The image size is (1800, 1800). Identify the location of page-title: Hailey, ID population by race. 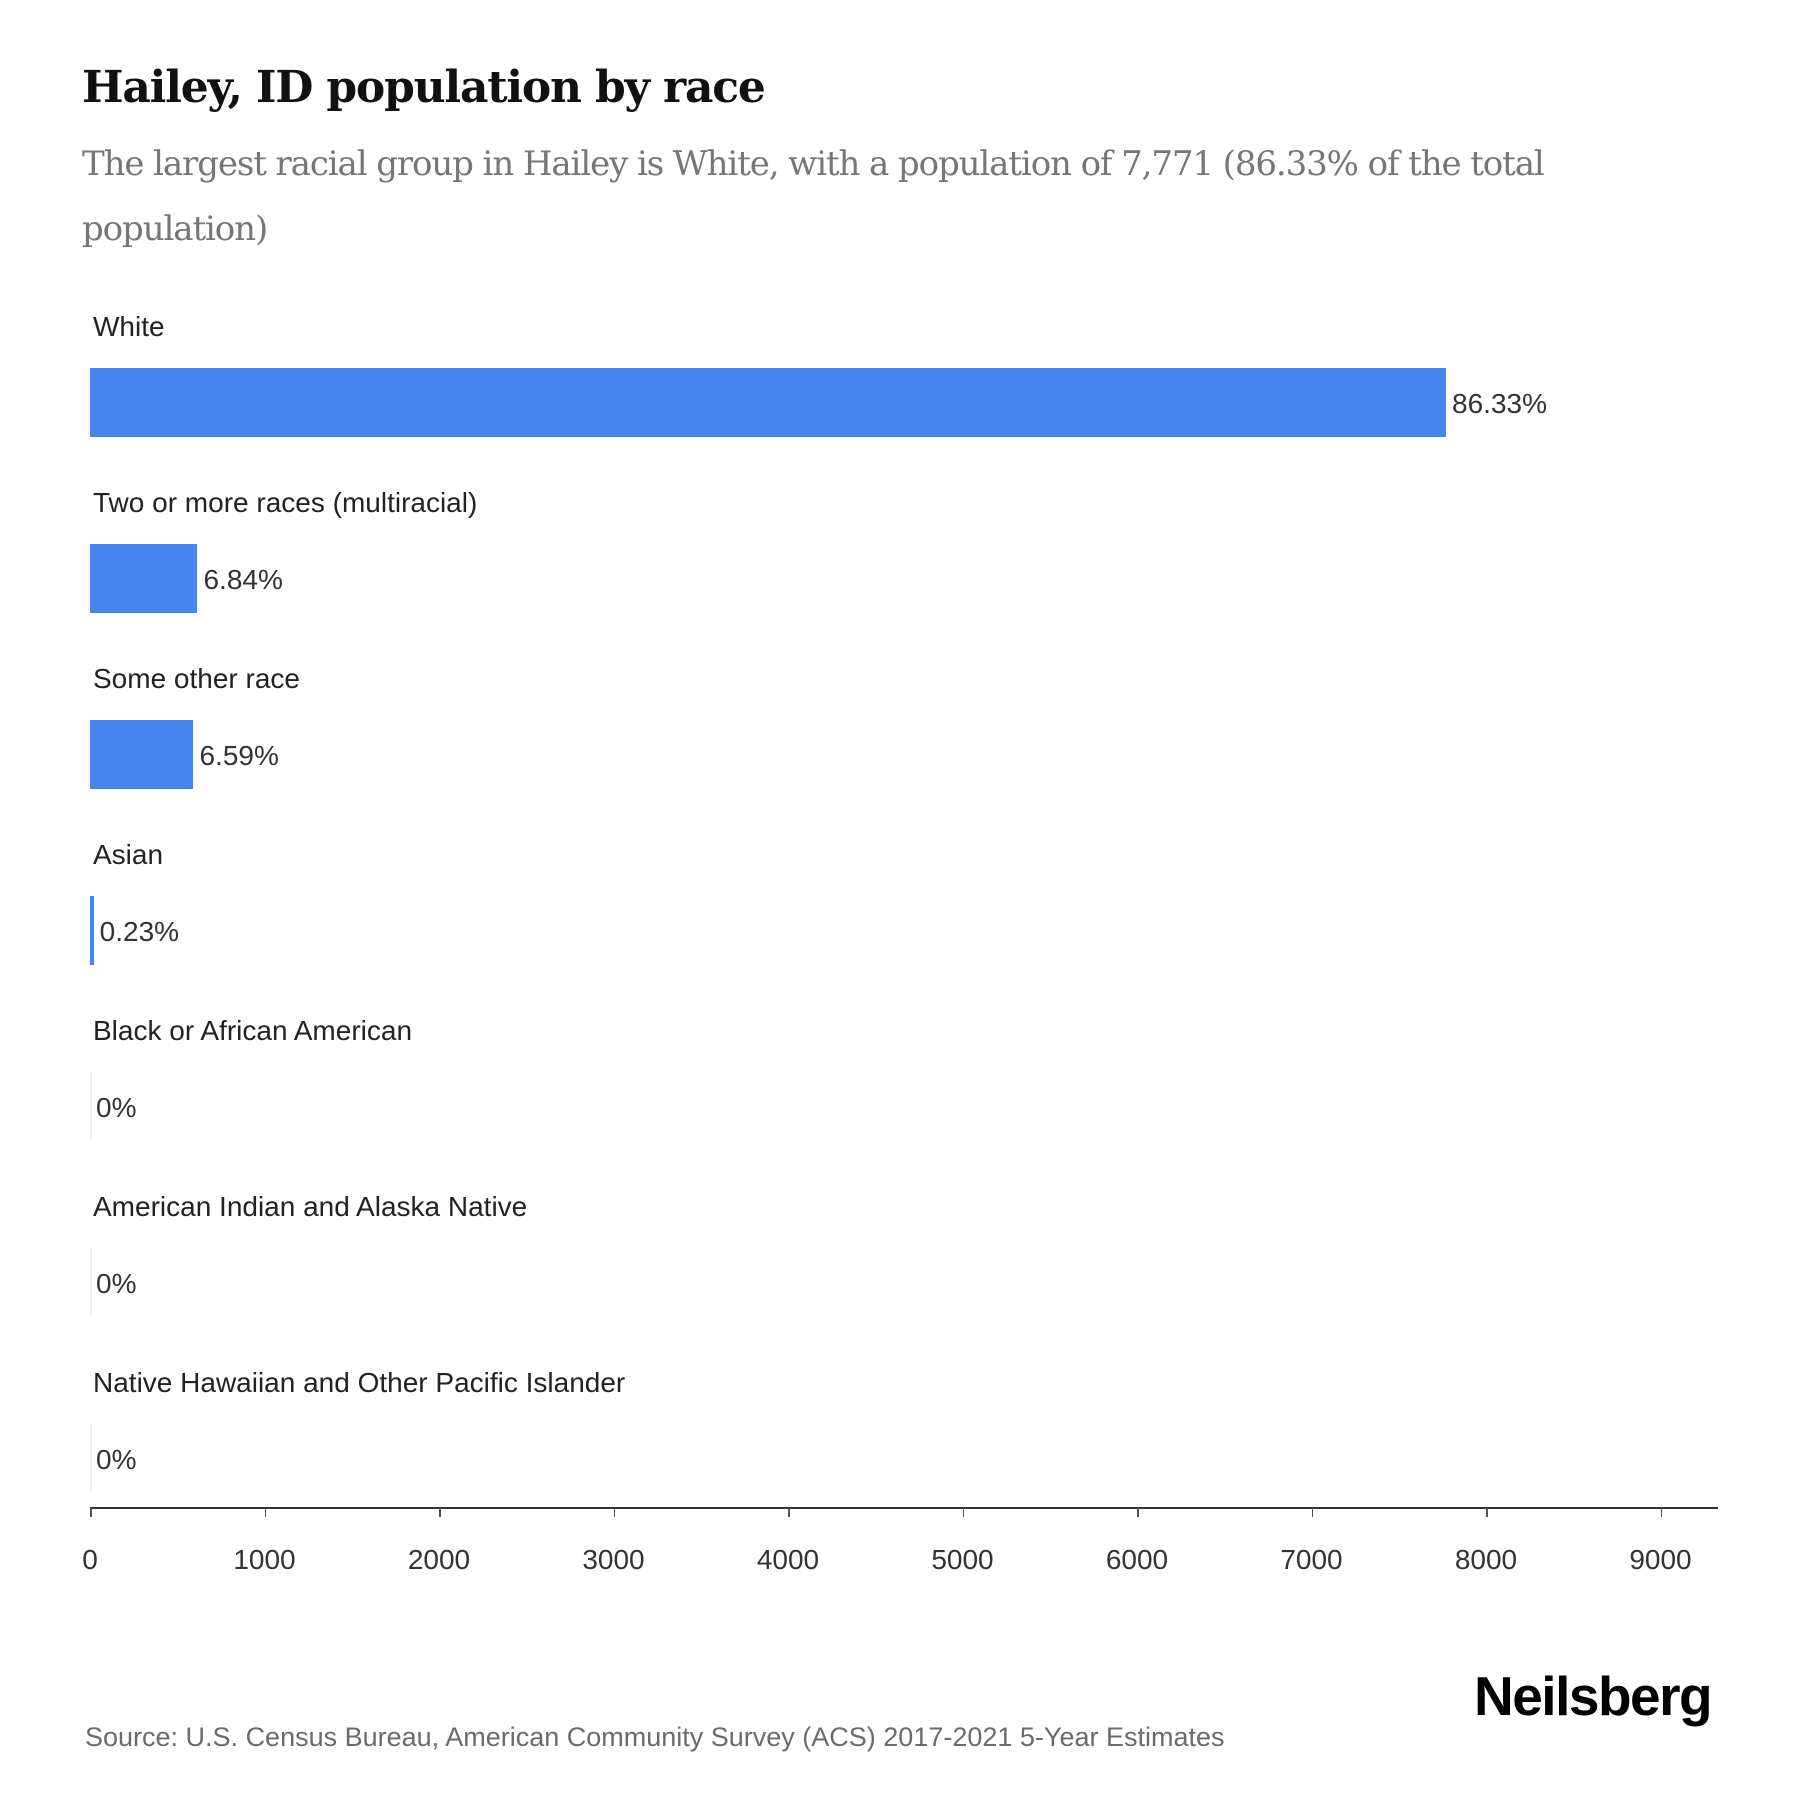
(424, 87).